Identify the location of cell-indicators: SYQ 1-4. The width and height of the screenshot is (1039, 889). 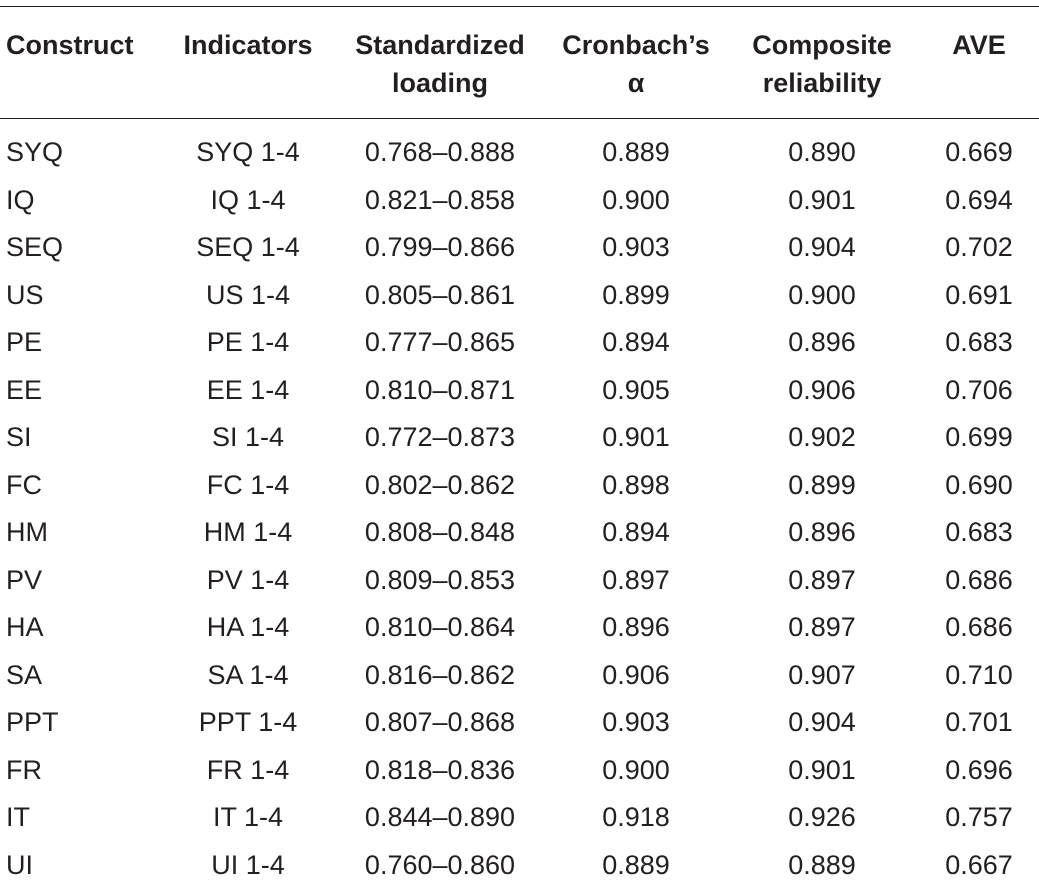
(248, 153).